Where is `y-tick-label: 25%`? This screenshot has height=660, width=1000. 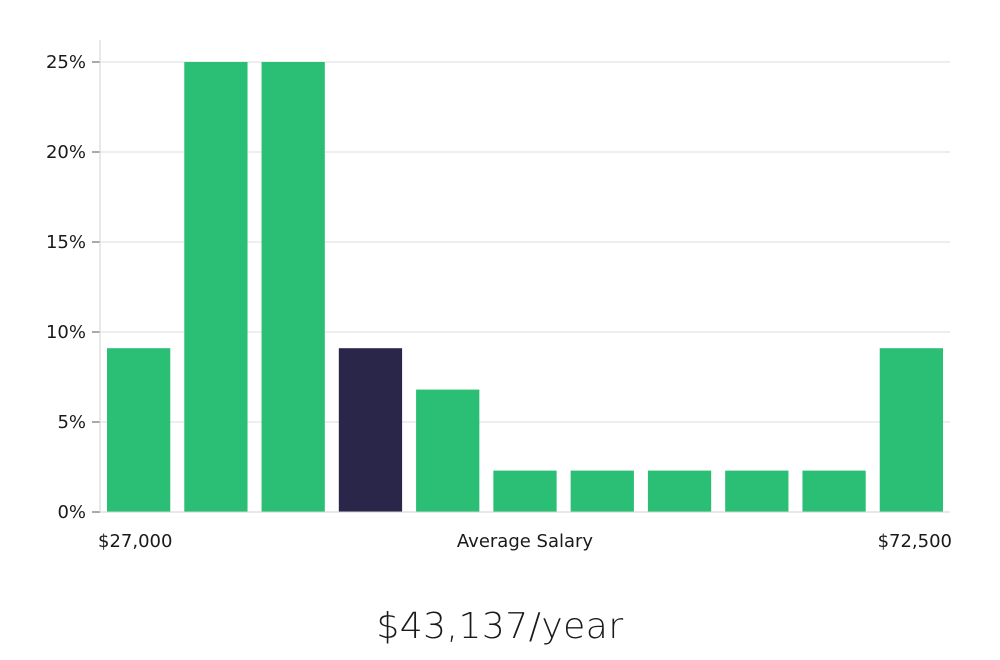
y-tick-label: 25% is located at coordinates (66, 62).